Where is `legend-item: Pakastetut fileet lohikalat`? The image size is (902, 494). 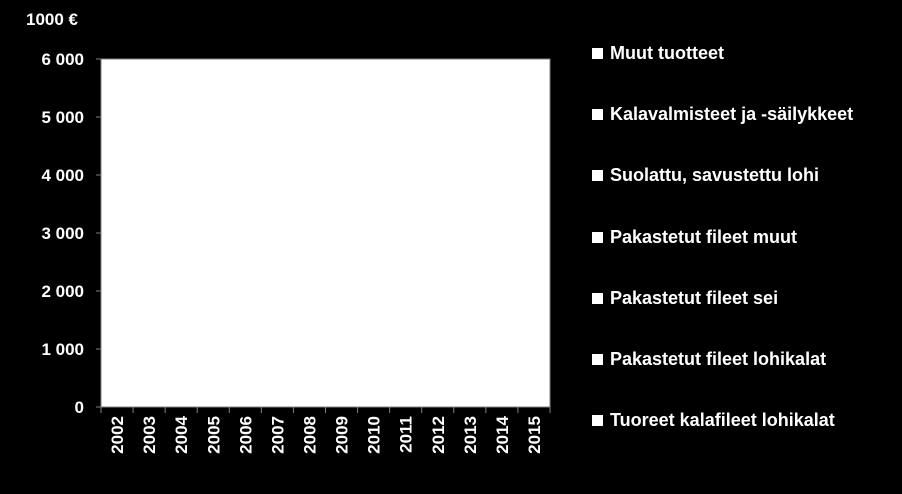 legend-item: Pakastetut fileet lohikalat is located at coordinates (709, 359).